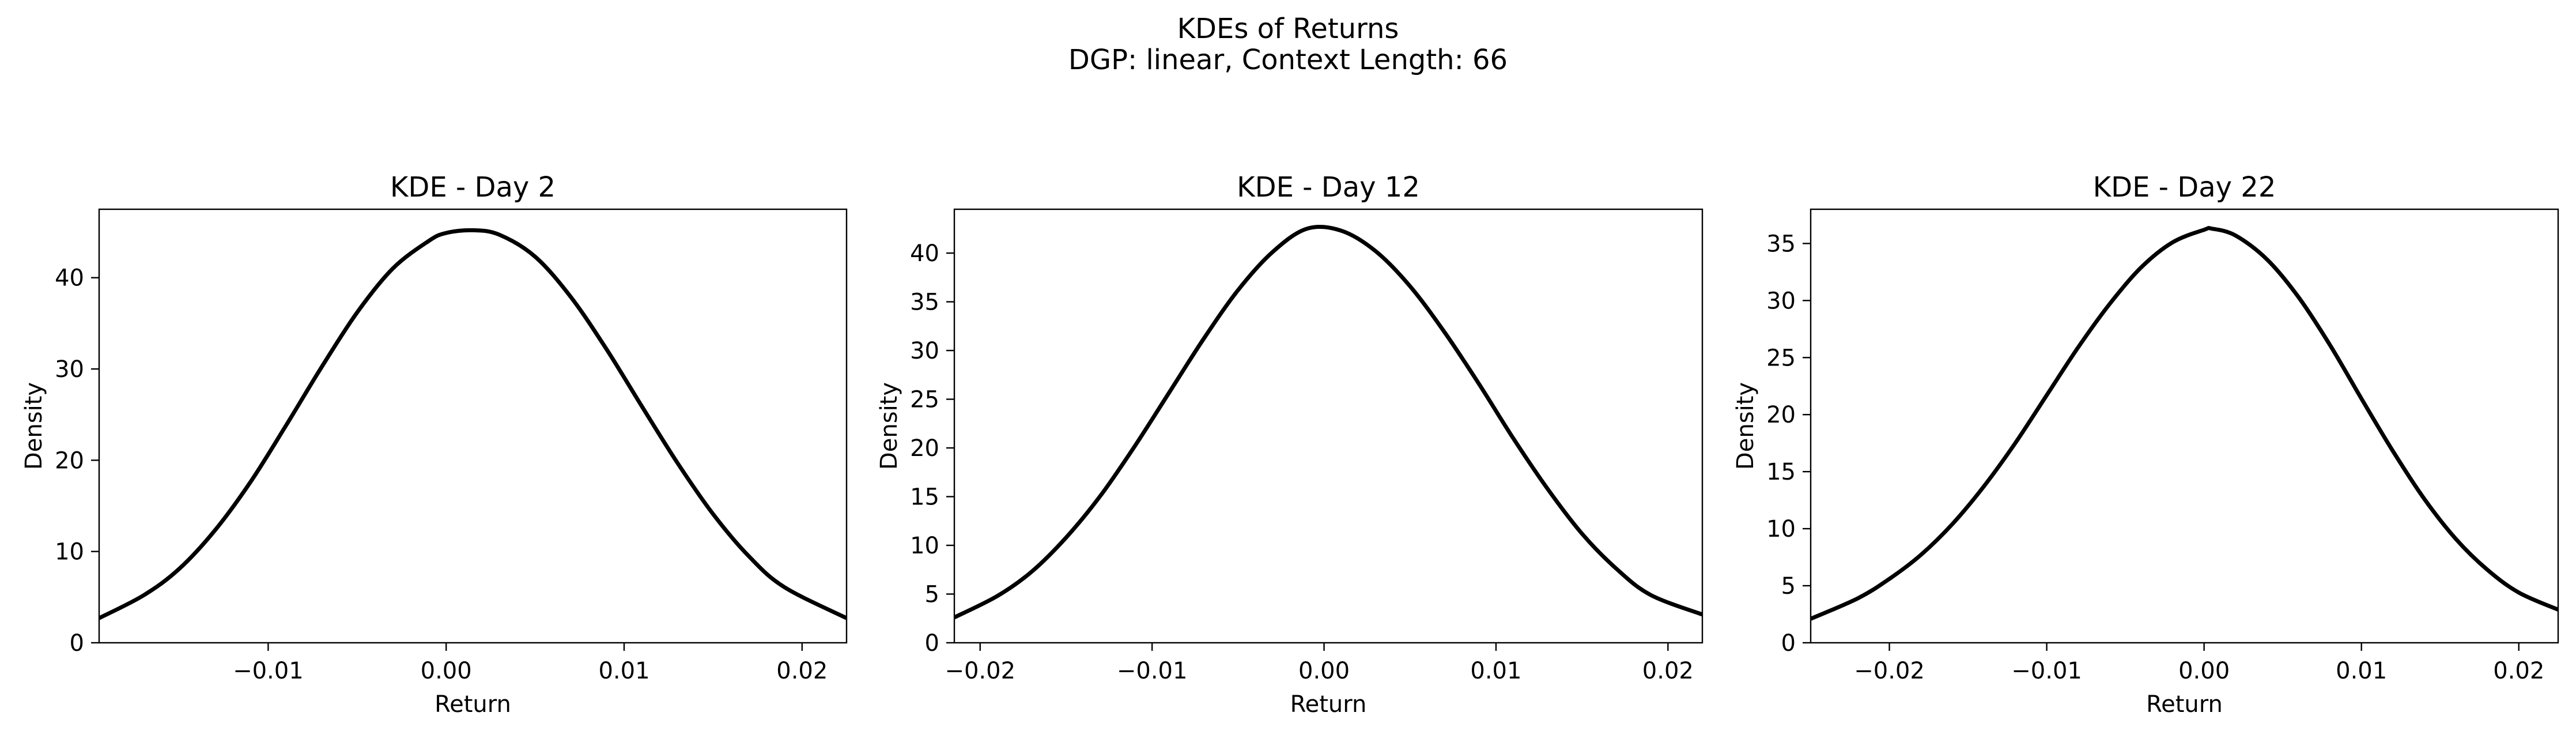 The image size is (2576, 735). I want to click on panel-title: KDE - Day 22, so click(2184, 187).